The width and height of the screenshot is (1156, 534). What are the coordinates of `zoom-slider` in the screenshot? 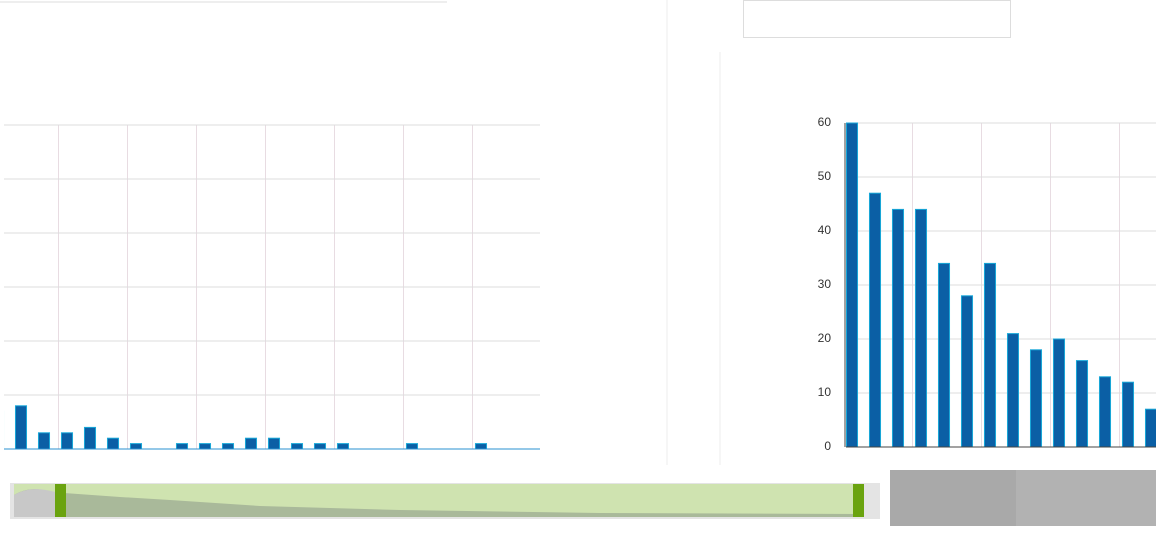 It's located at (583, 498).